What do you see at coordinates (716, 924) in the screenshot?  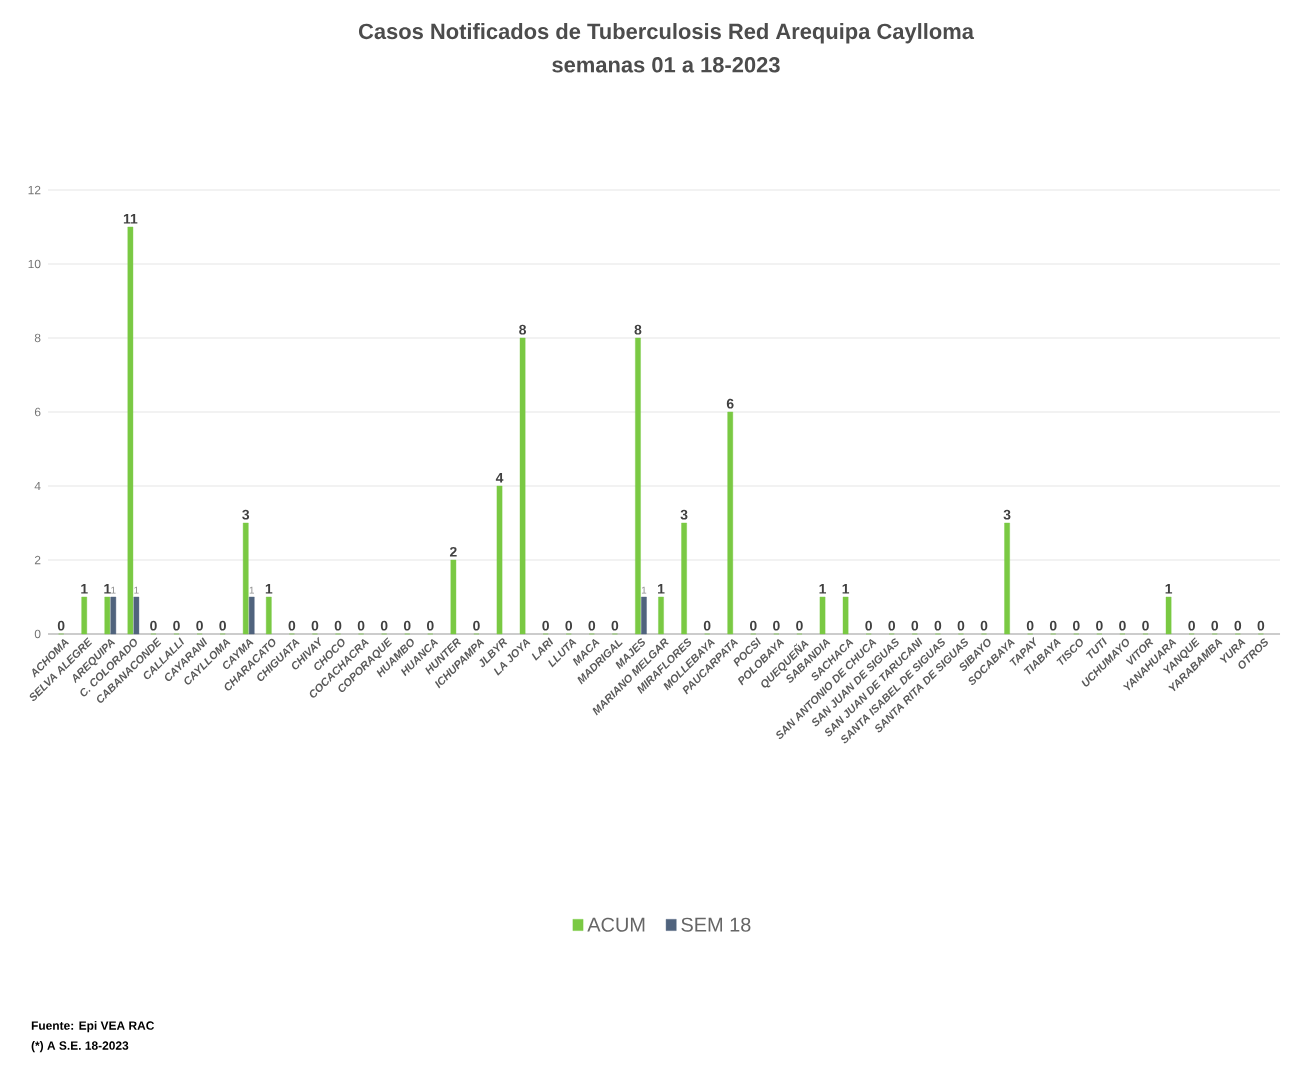 I see `legend-label: SEM 18` at bounding box center [716, 924].